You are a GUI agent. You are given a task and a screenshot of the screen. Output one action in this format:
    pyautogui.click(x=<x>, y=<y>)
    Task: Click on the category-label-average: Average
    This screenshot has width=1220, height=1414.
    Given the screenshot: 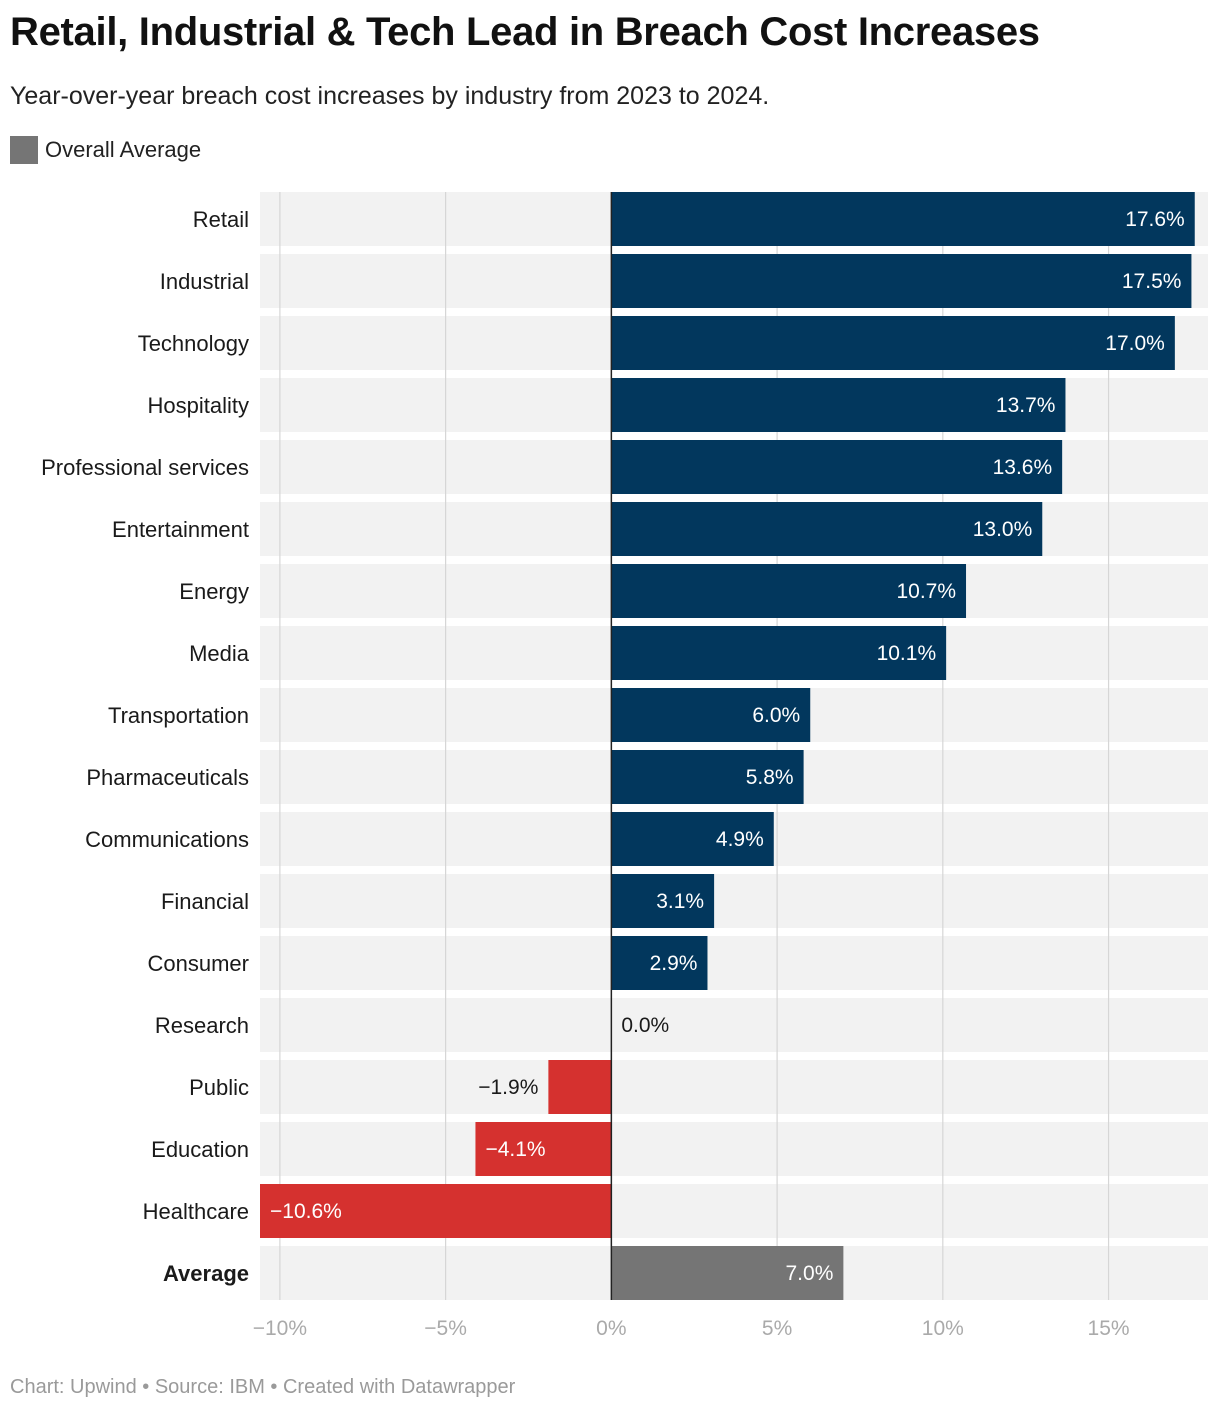 What is the action you would take?
    pyautogui.click(x=206, y=1273)
    